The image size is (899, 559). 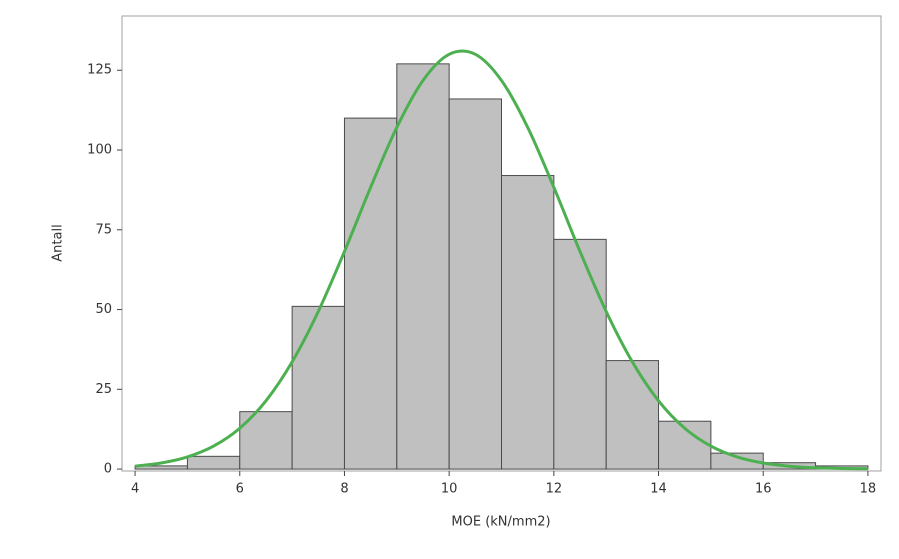 What do you see at coordinates (500, 522) in the screenshot?
I see `x-axis-label: MOE (kN/mm2)` at bounding box center [500, 522].